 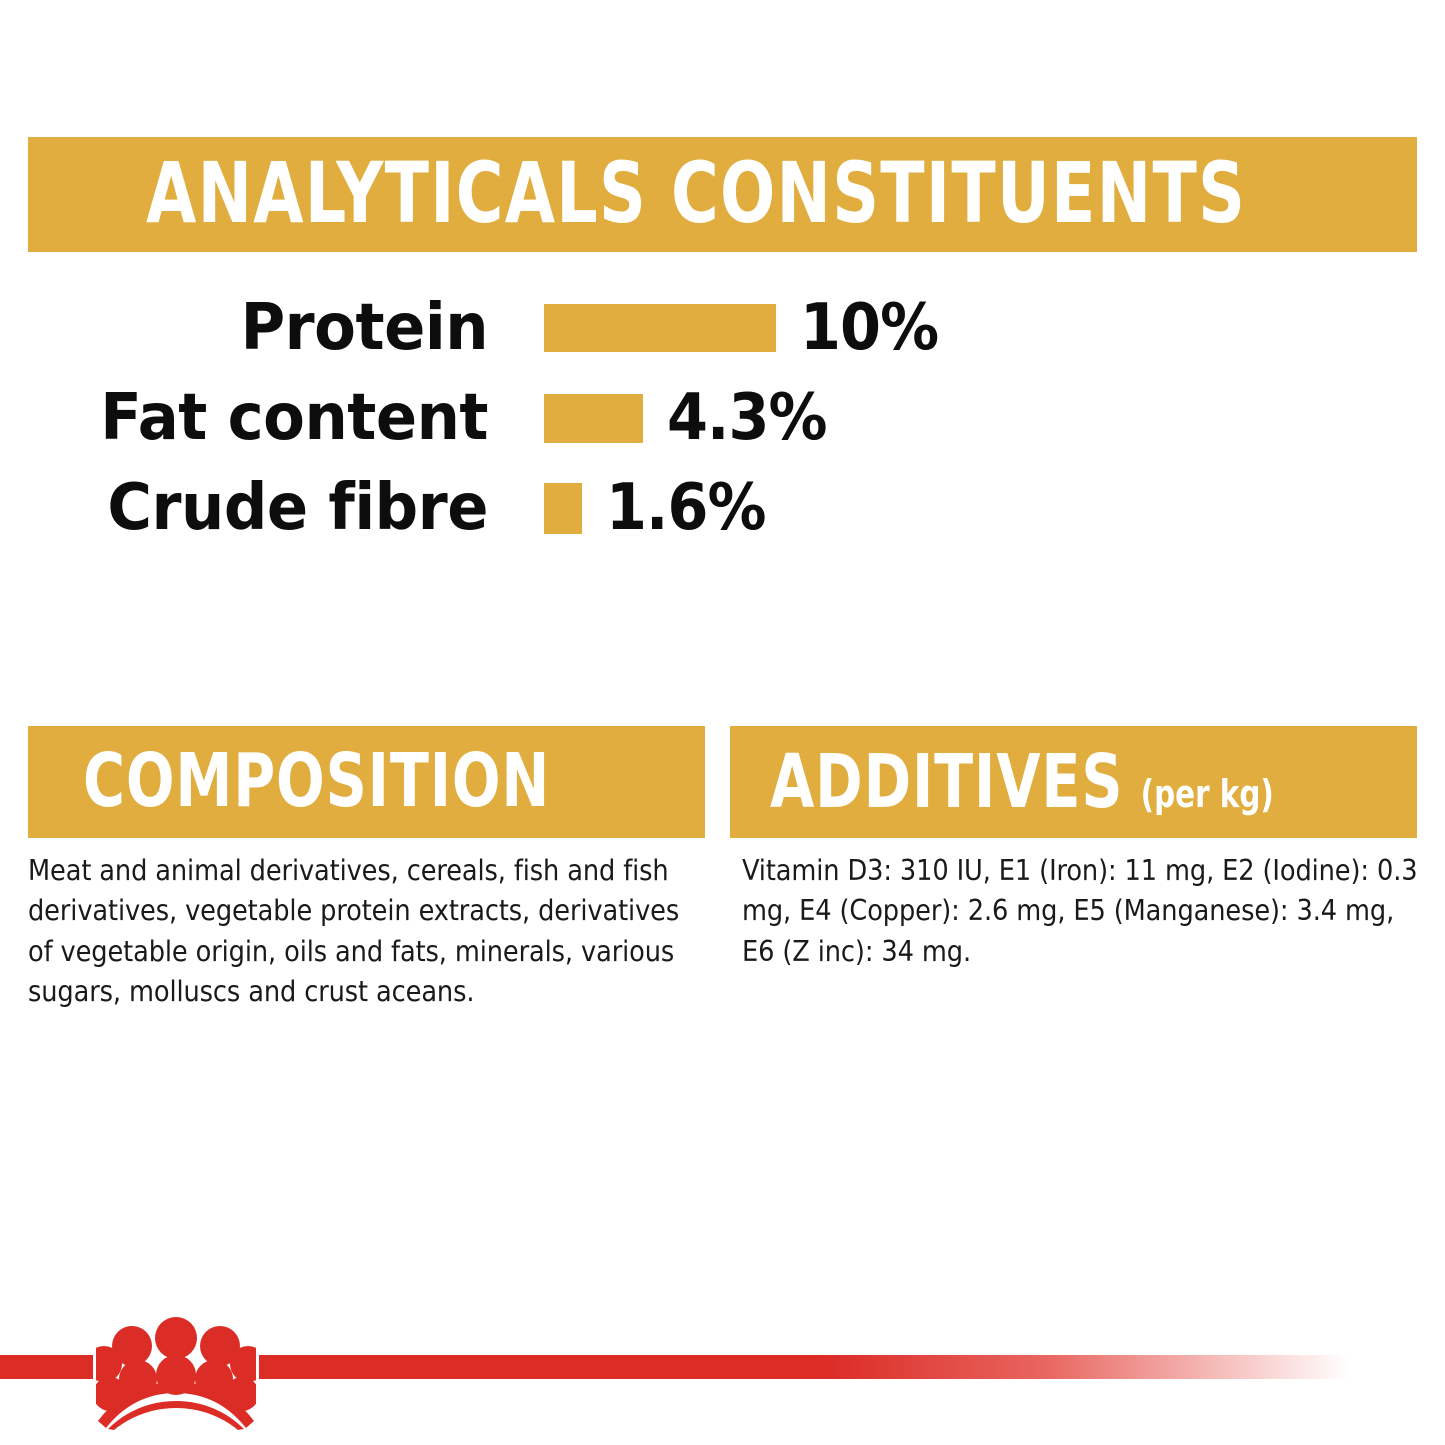 I want to click on additives-title: ADDITIVES, so click(x=947, y=782).